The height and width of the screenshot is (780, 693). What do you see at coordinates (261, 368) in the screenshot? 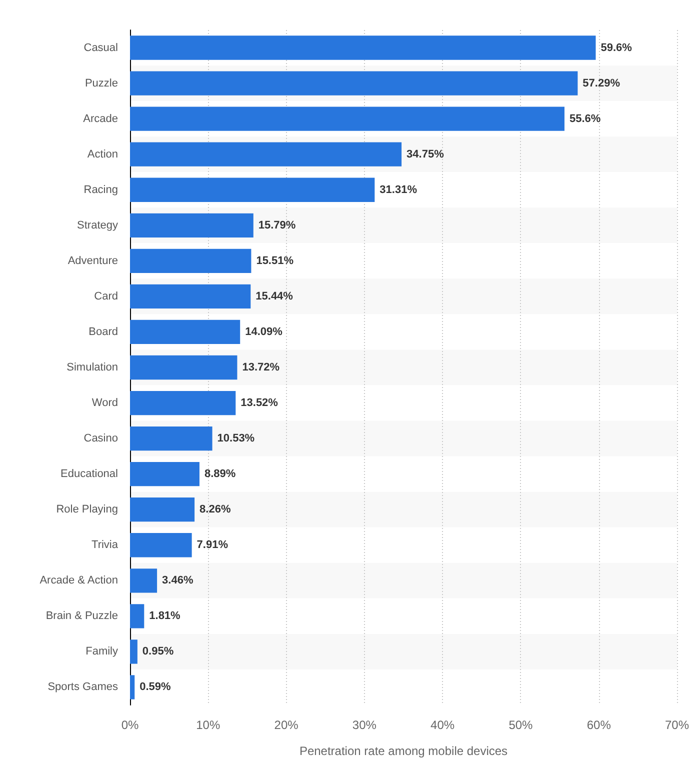
I see `data-label: 13.72%` at bounding box center [261, 368].